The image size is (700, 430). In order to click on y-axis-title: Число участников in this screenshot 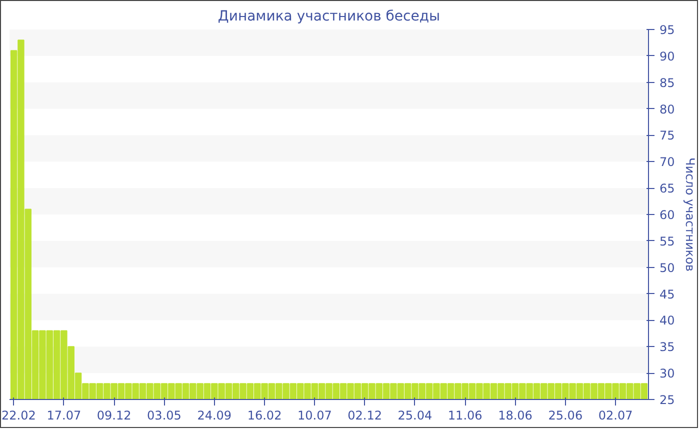, I will do `click(689, 215)`.